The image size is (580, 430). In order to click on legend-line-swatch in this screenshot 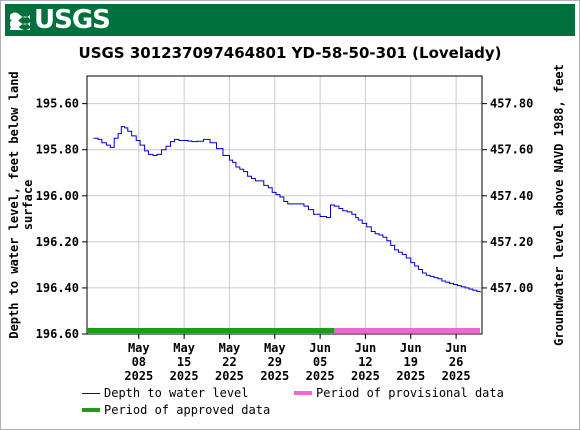, I will do `click(91, 393)`.